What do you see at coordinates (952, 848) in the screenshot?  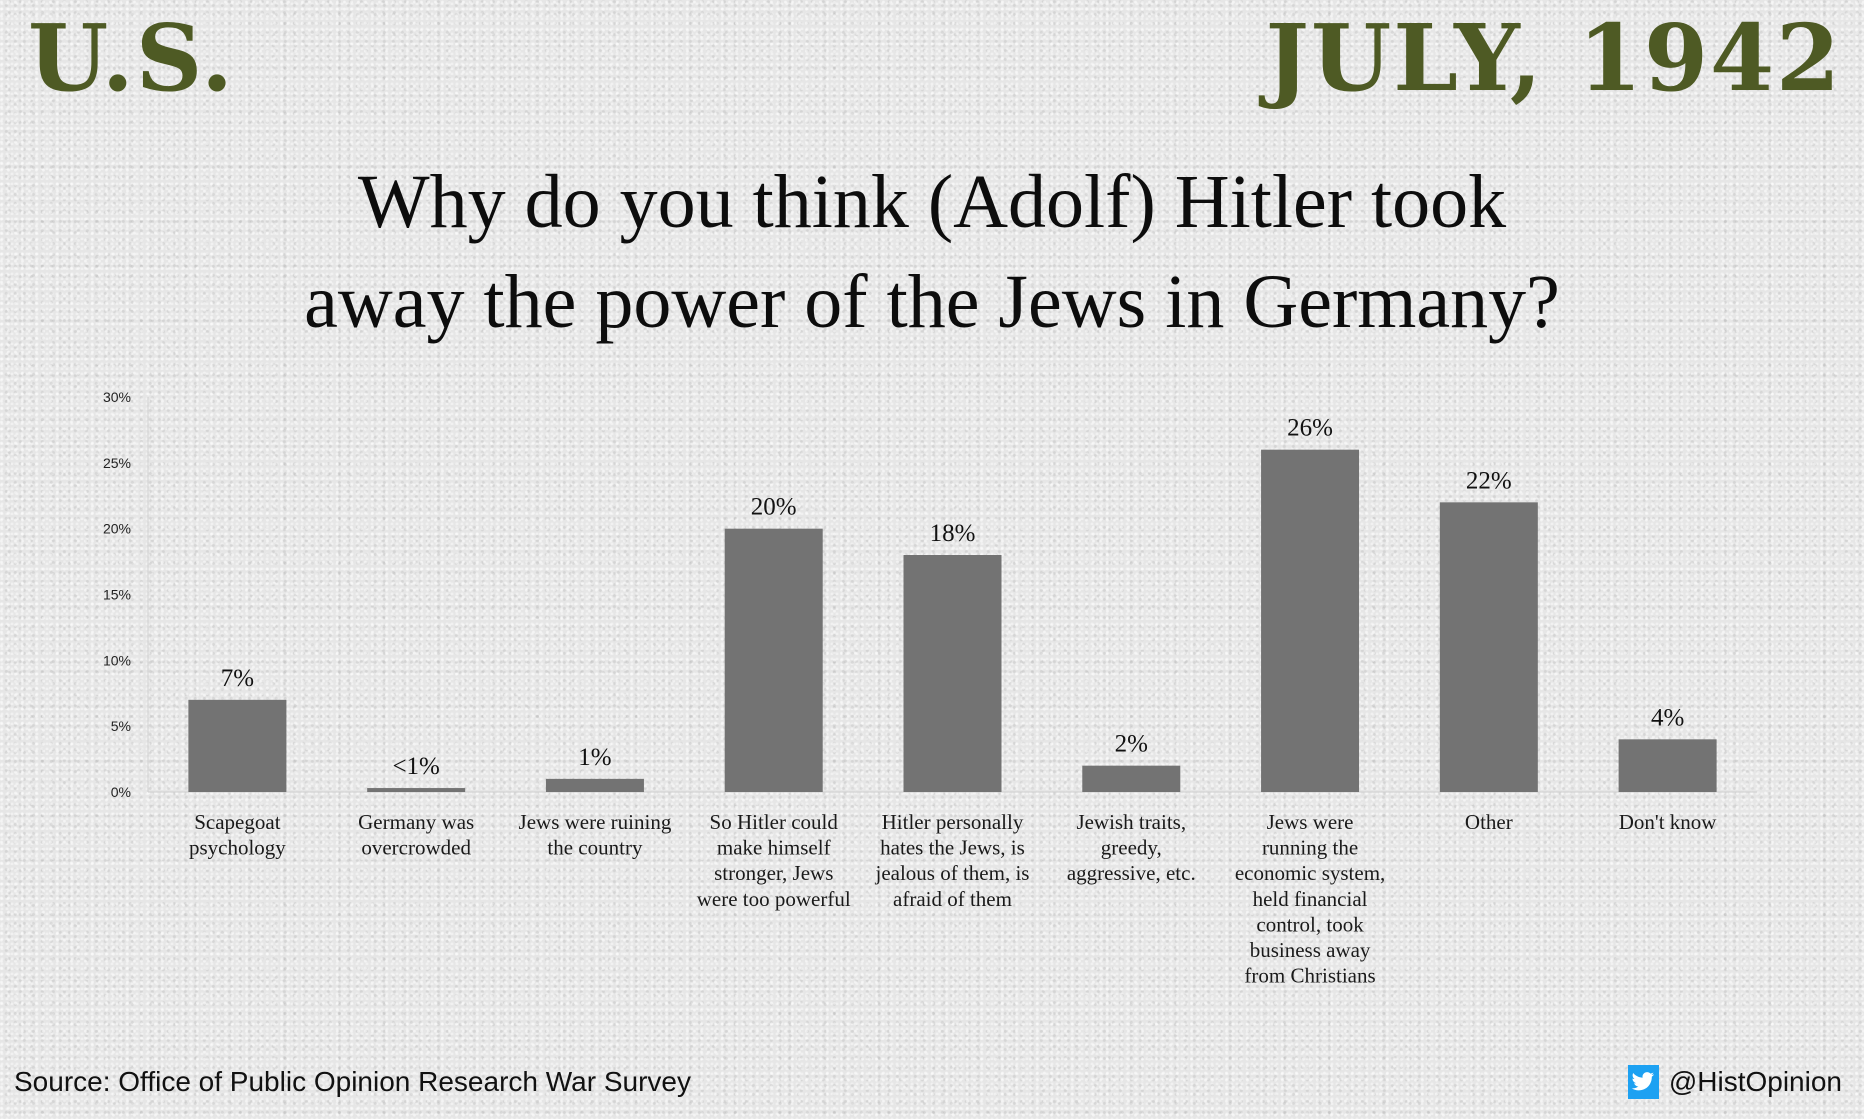 I see `category-label-line: hates the Jews, is` at bounding box center [952, 848].